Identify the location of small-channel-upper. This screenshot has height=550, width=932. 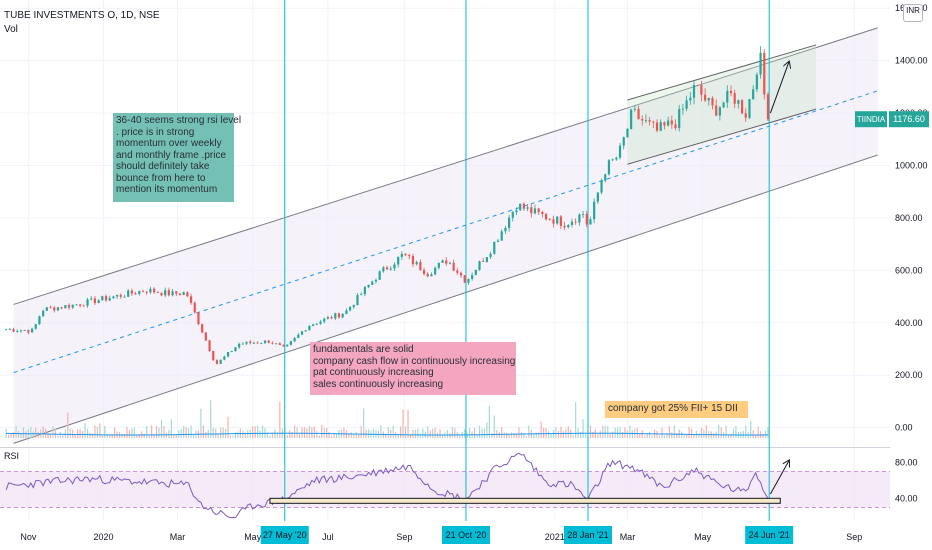
(722, 72).